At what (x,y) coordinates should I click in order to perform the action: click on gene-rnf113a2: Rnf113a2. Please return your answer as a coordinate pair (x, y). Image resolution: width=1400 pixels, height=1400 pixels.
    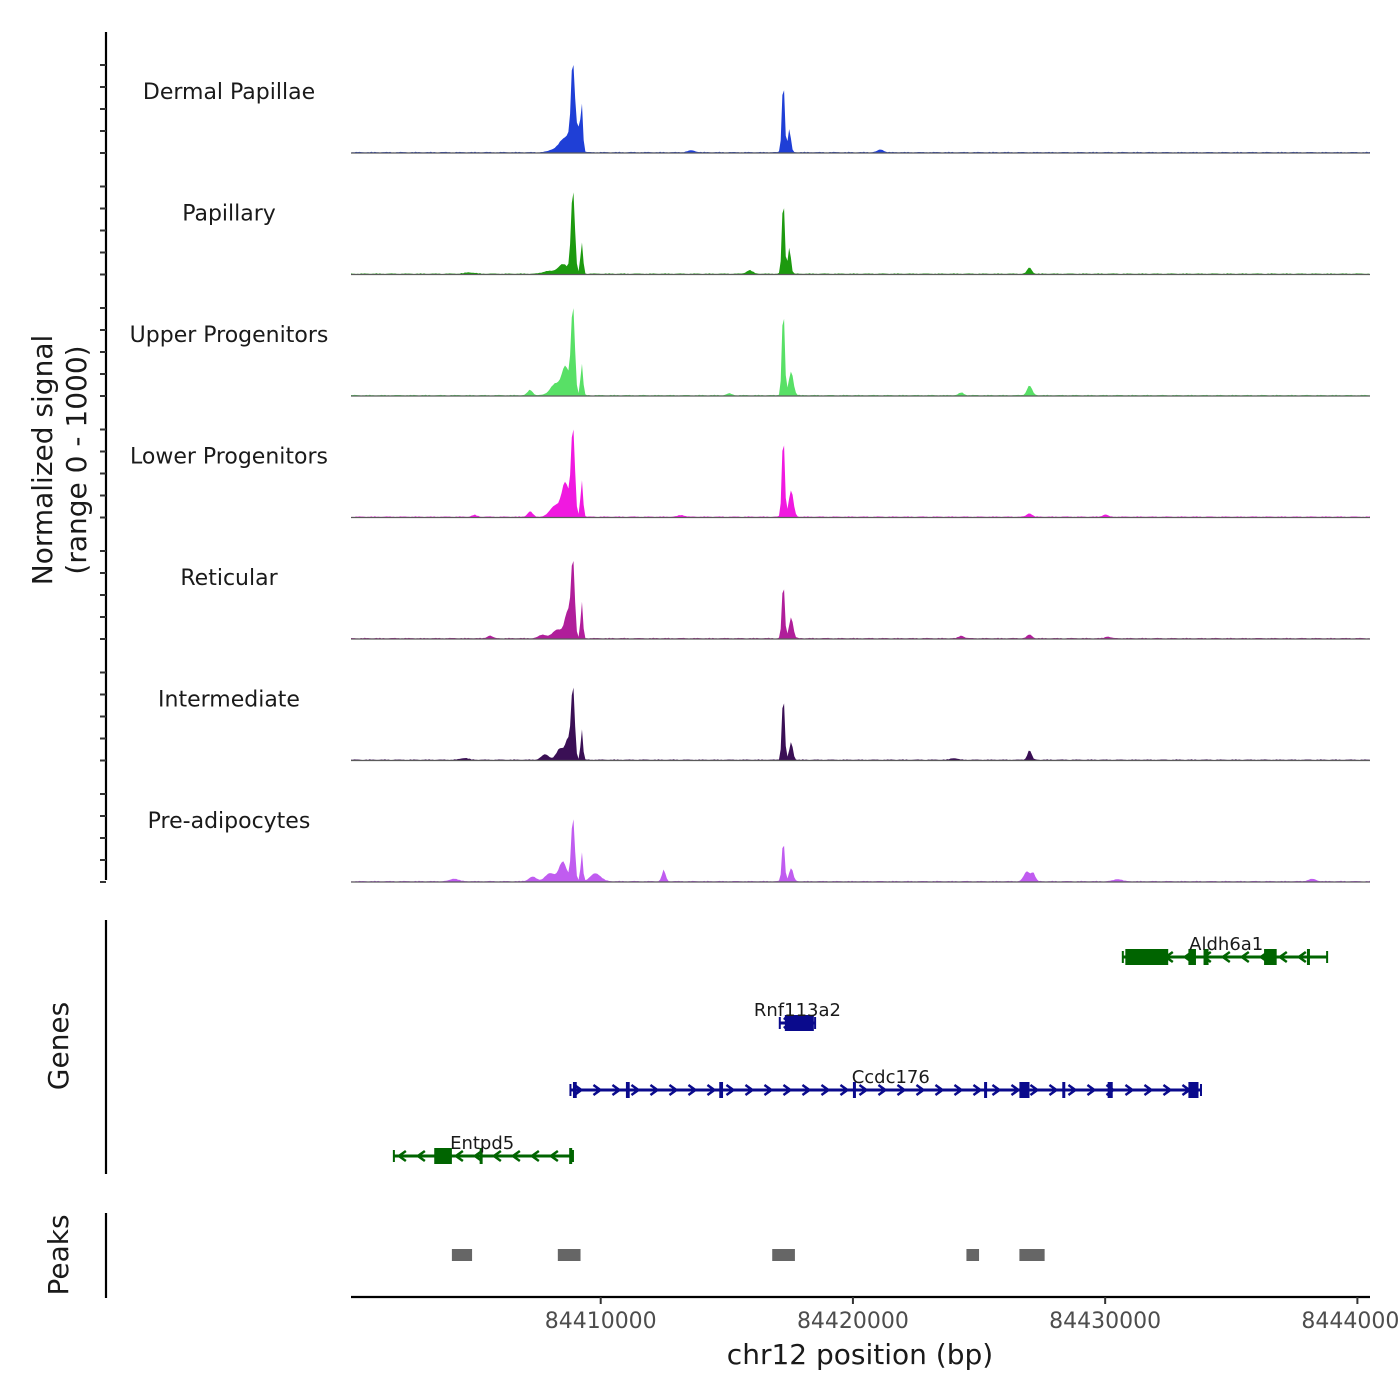
    Looking at the image, I should click on (797, 1015).